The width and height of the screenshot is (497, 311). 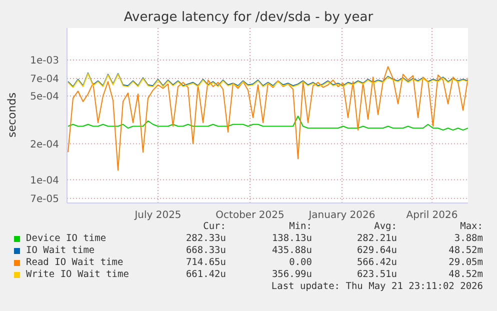 I want to click on text: Max:, so click(x=471, y=226).